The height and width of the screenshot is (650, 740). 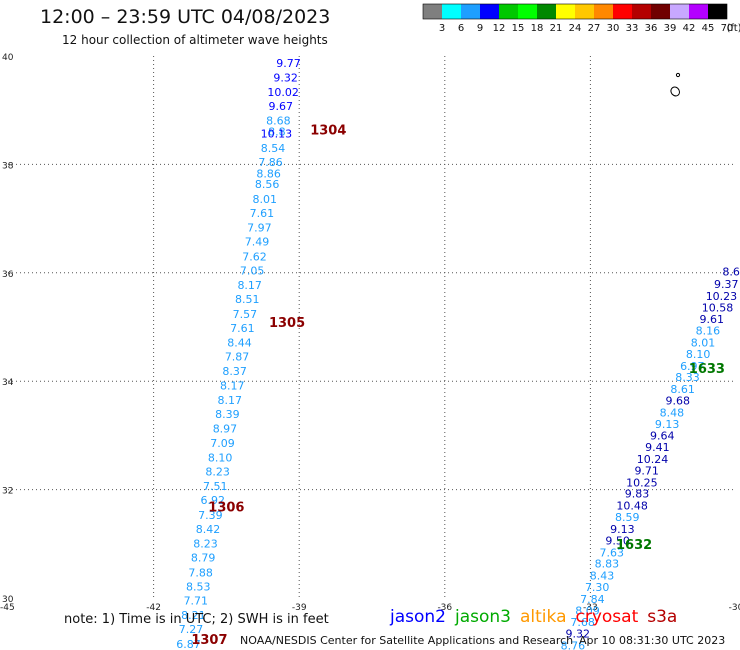 What do you see at coordinates (227, 414) in the screenshot?
I see `wave-height-label: 8.39` at bounding box center [227, 414].